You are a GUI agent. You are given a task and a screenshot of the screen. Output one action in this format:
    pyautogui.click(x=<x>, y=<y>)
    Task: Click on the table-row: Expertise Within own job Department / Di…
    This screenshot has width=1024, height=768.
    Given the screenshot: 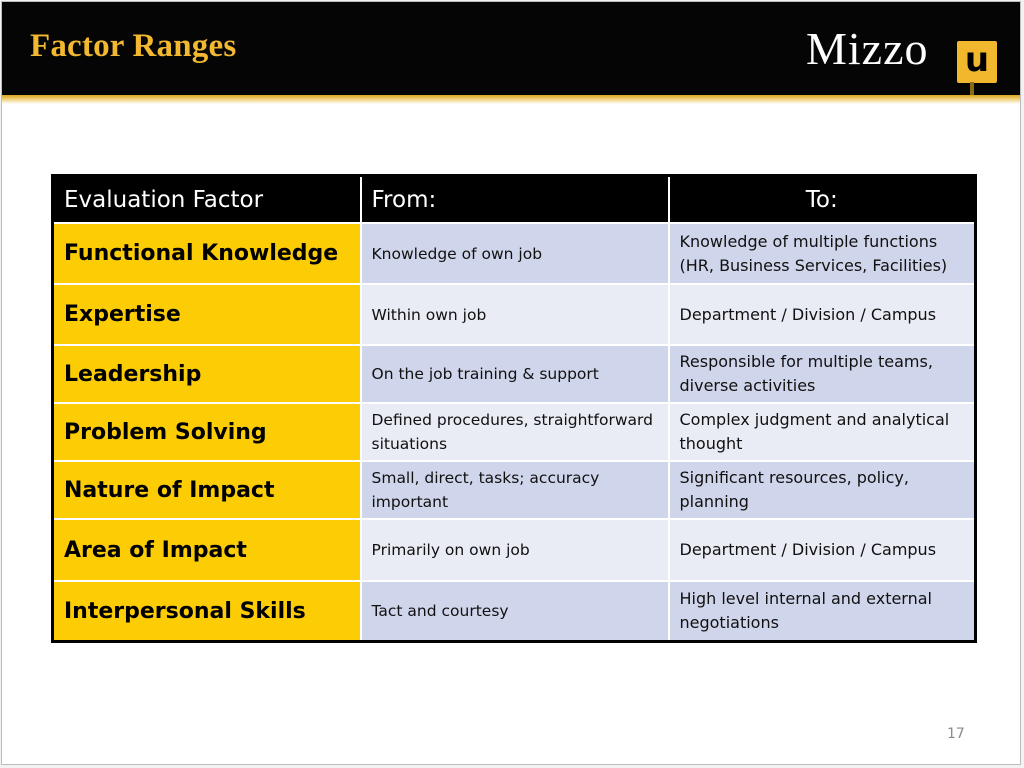 What is the action you would take?
    pyautogui.click(x=514, y=315)
    